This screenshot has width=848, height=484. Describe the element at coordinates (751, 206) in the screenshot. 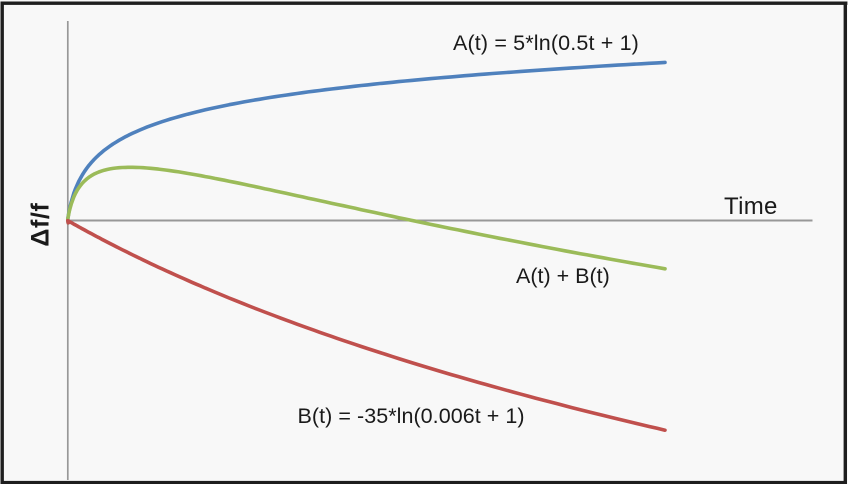

I see `svg-text: Time` at that location.